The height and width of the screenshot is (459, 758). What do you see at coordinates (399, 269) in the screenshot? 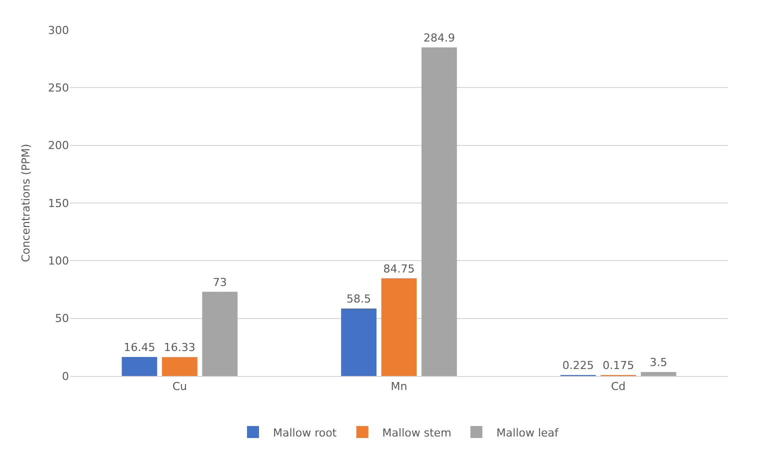
I see `data-label: 84.75` at bounding box center [399, 269].